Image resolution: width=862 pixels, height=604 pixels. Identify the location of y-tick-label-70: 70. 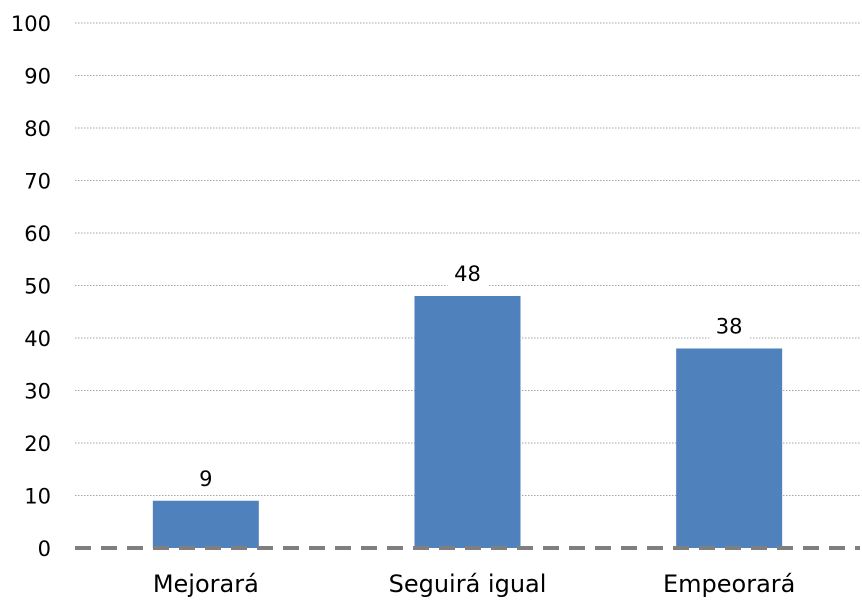
(37, 182).